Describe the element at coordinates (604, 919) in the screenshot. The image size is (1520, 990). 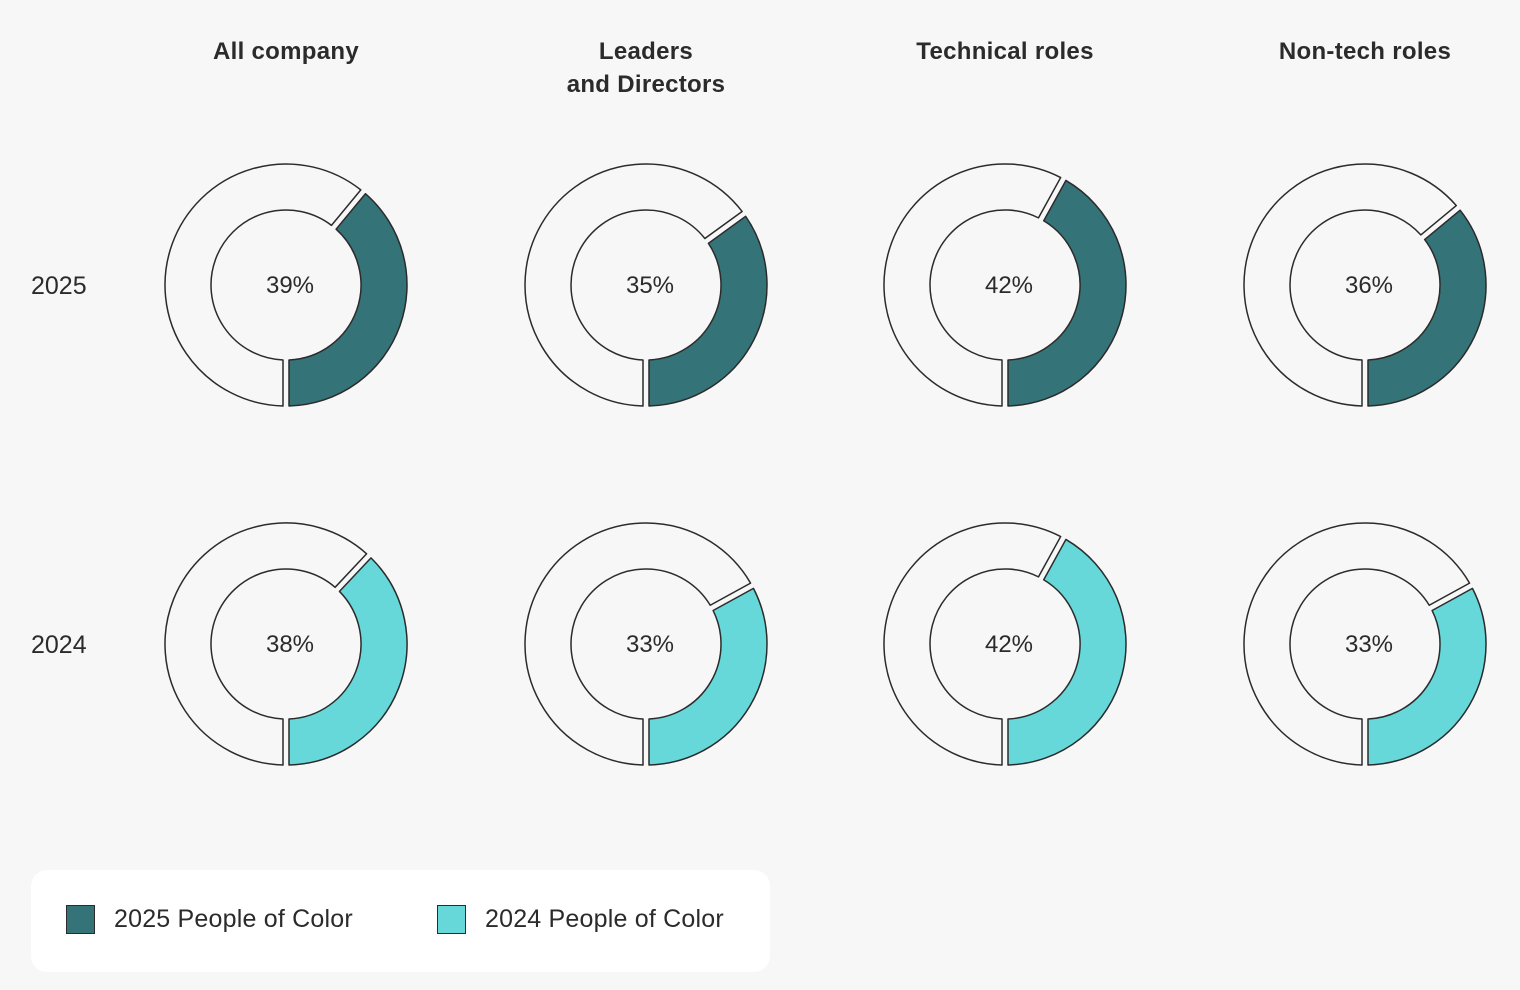
I see `legend-label-2024: 2024 People of Color` at that location.